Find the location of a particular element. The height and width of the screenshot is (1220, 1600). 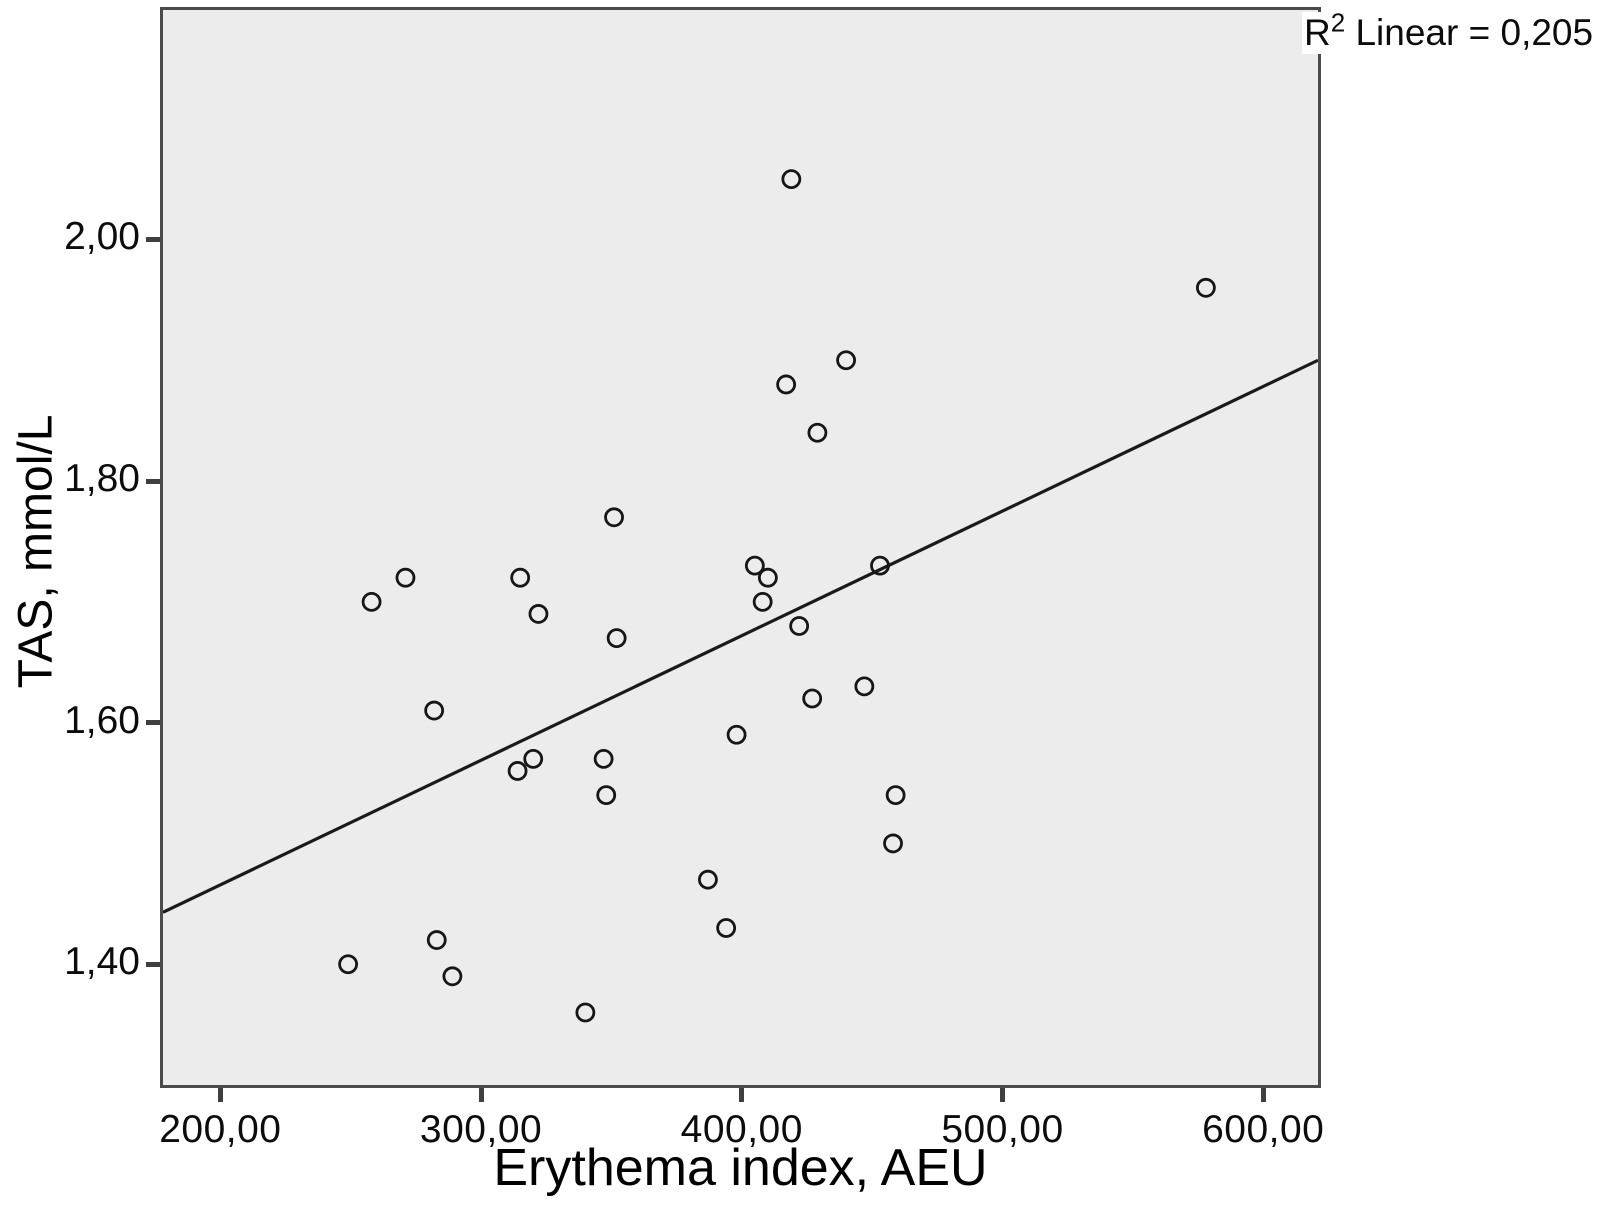

r-squared-annotation: R2 Linear = 0,205 is located at coordinates (1448, 32).